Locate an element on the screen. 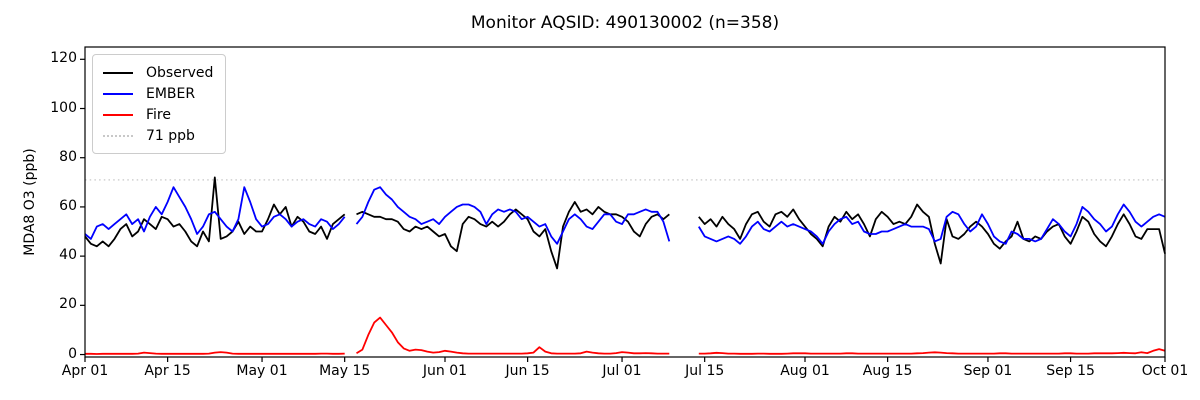 The image size is (1200, 400). fire-line is located at coordinates (625, 335).